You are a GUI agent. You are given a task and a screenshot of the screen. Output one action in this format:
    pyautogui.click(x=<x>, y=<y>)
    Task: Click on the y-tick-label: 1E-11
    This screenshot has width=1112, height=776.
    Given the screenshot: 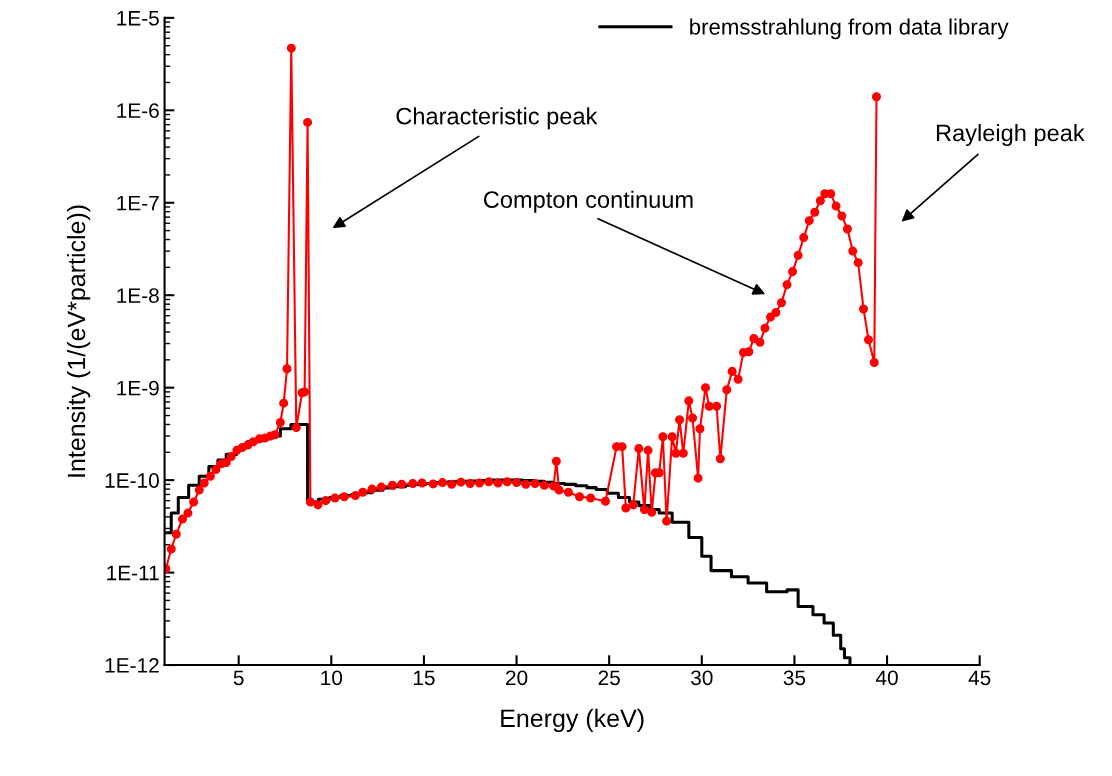 What is the action you would take?
    pyautogui.click(x=133, y=573)
    